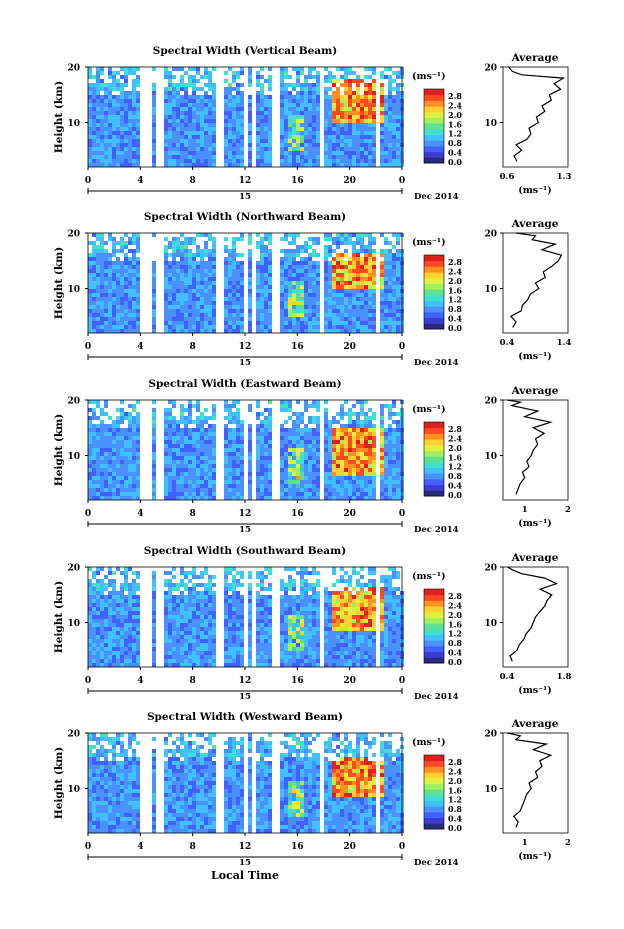 This screenshot has height=929, width=624. What do you see at coordinates (140, 514) in the screenshot?
I see `x-tick-label: 4` at bounding box center [140, 514].